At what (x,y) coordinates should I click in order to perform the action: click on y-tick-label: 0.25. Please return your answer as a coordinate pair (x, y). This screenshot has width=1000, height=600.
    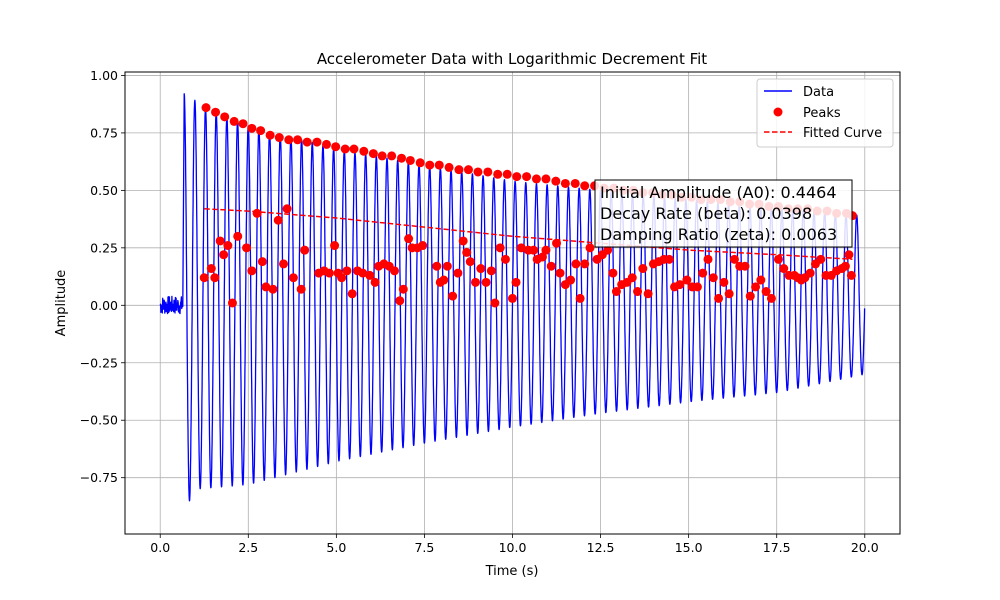
    Looking at the image, I should click on (104, 247).